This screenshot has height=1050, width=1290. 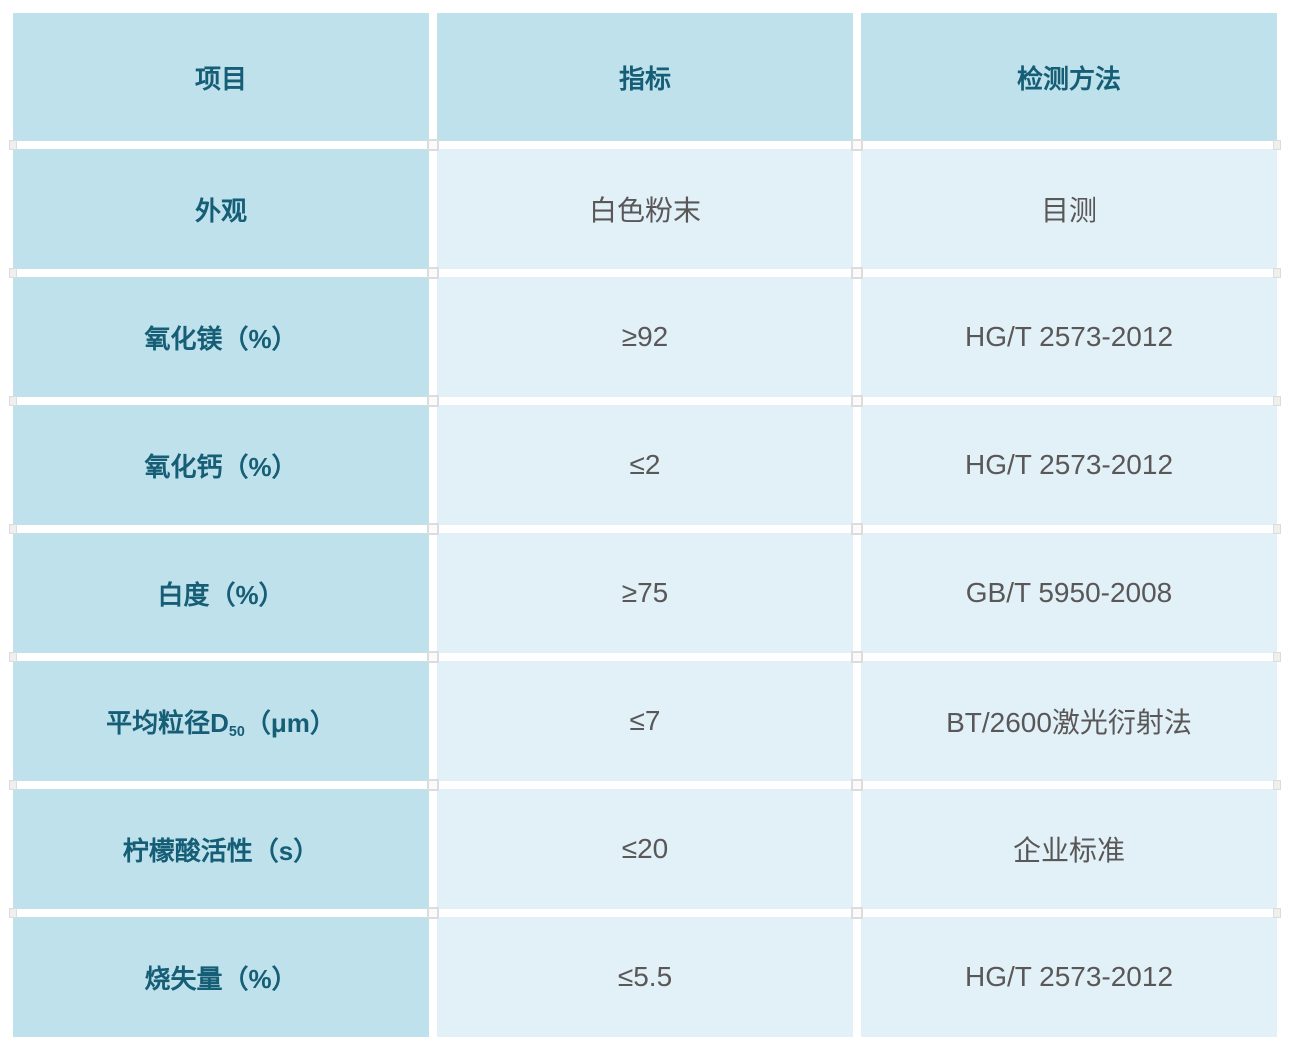 I want to click on item-cell: 平均粒径D50（μm）, so click(x=221, y=721).